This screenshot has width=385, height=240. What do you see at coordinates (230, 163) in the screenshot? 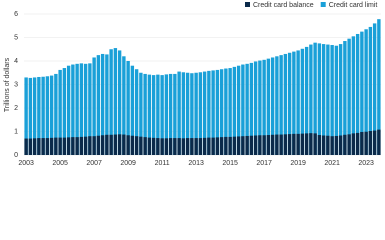
I see `x-tick-label: 2015` at bounding box center [230, 163].